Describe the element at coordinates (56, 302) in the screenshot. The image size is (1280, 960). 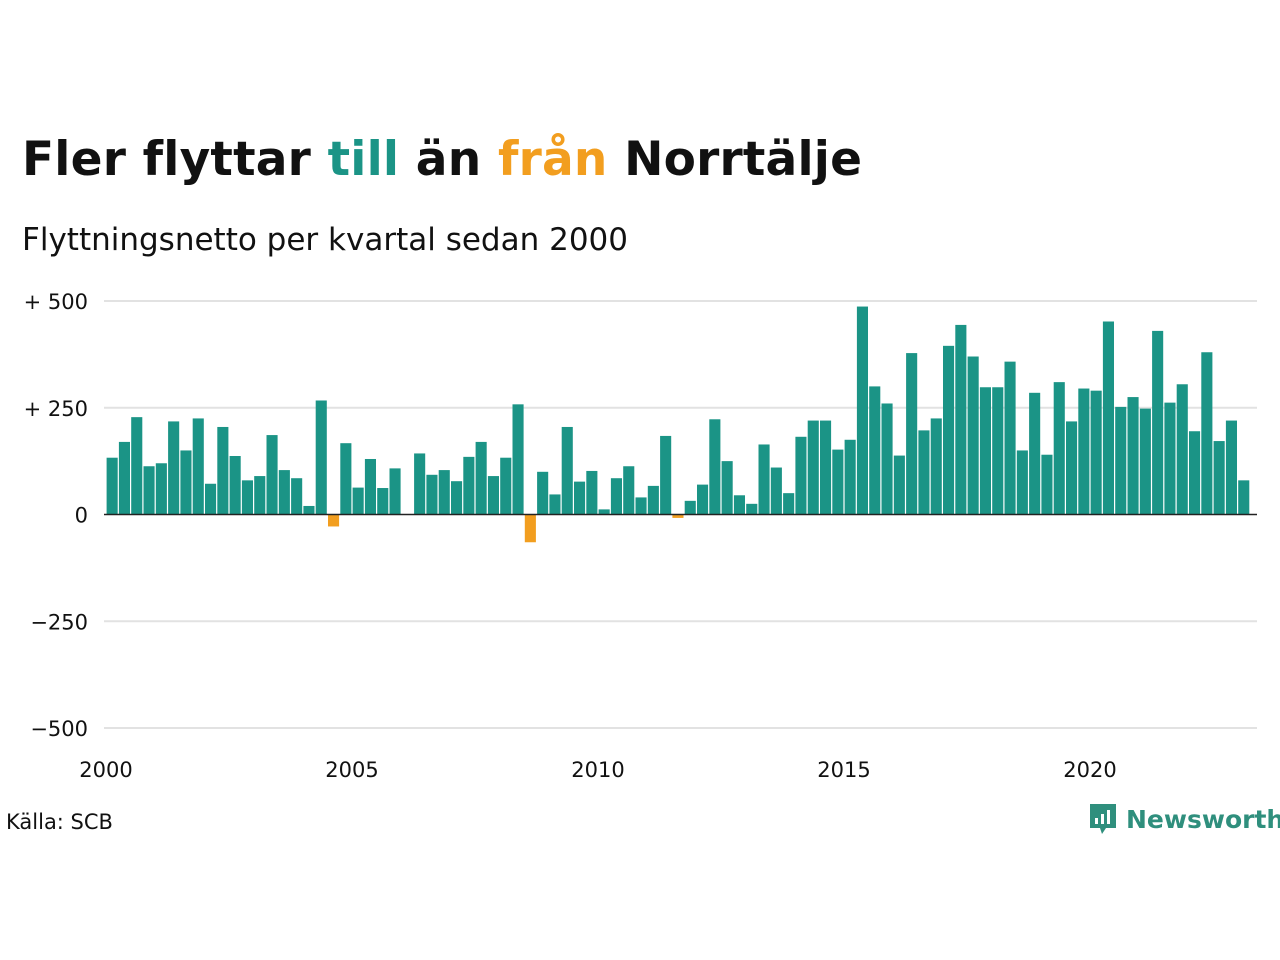
I see `y-tick-label: + 500` at that location.